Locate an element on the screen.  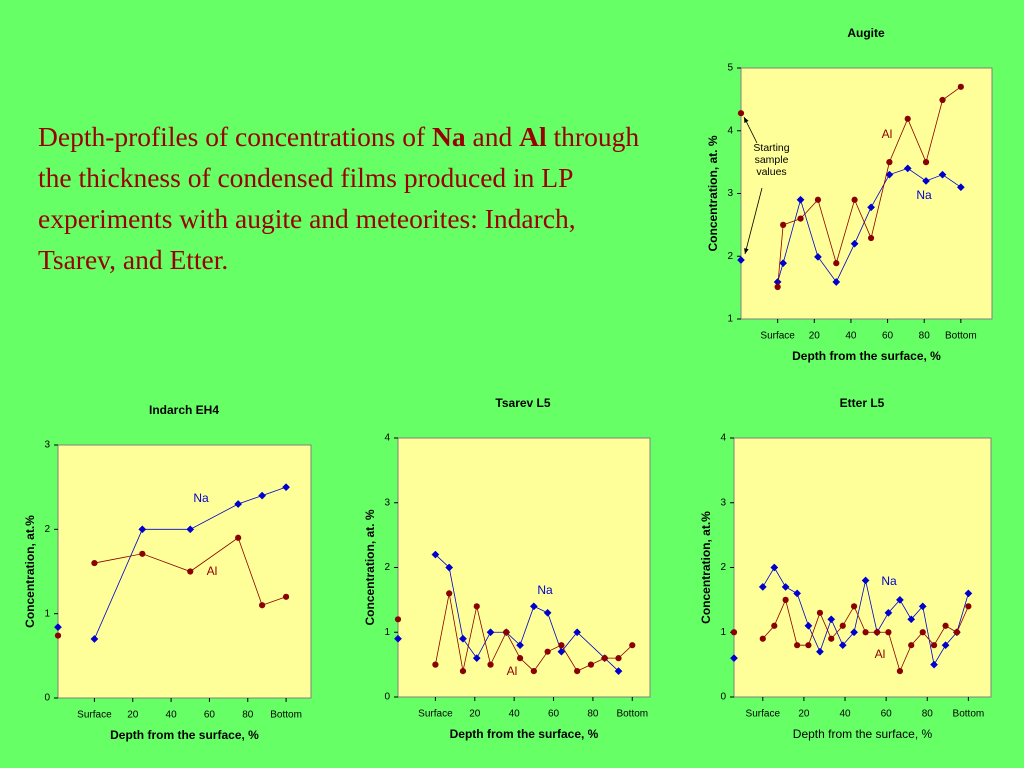
chart-title: Augite is located at coordinates (866, 33).